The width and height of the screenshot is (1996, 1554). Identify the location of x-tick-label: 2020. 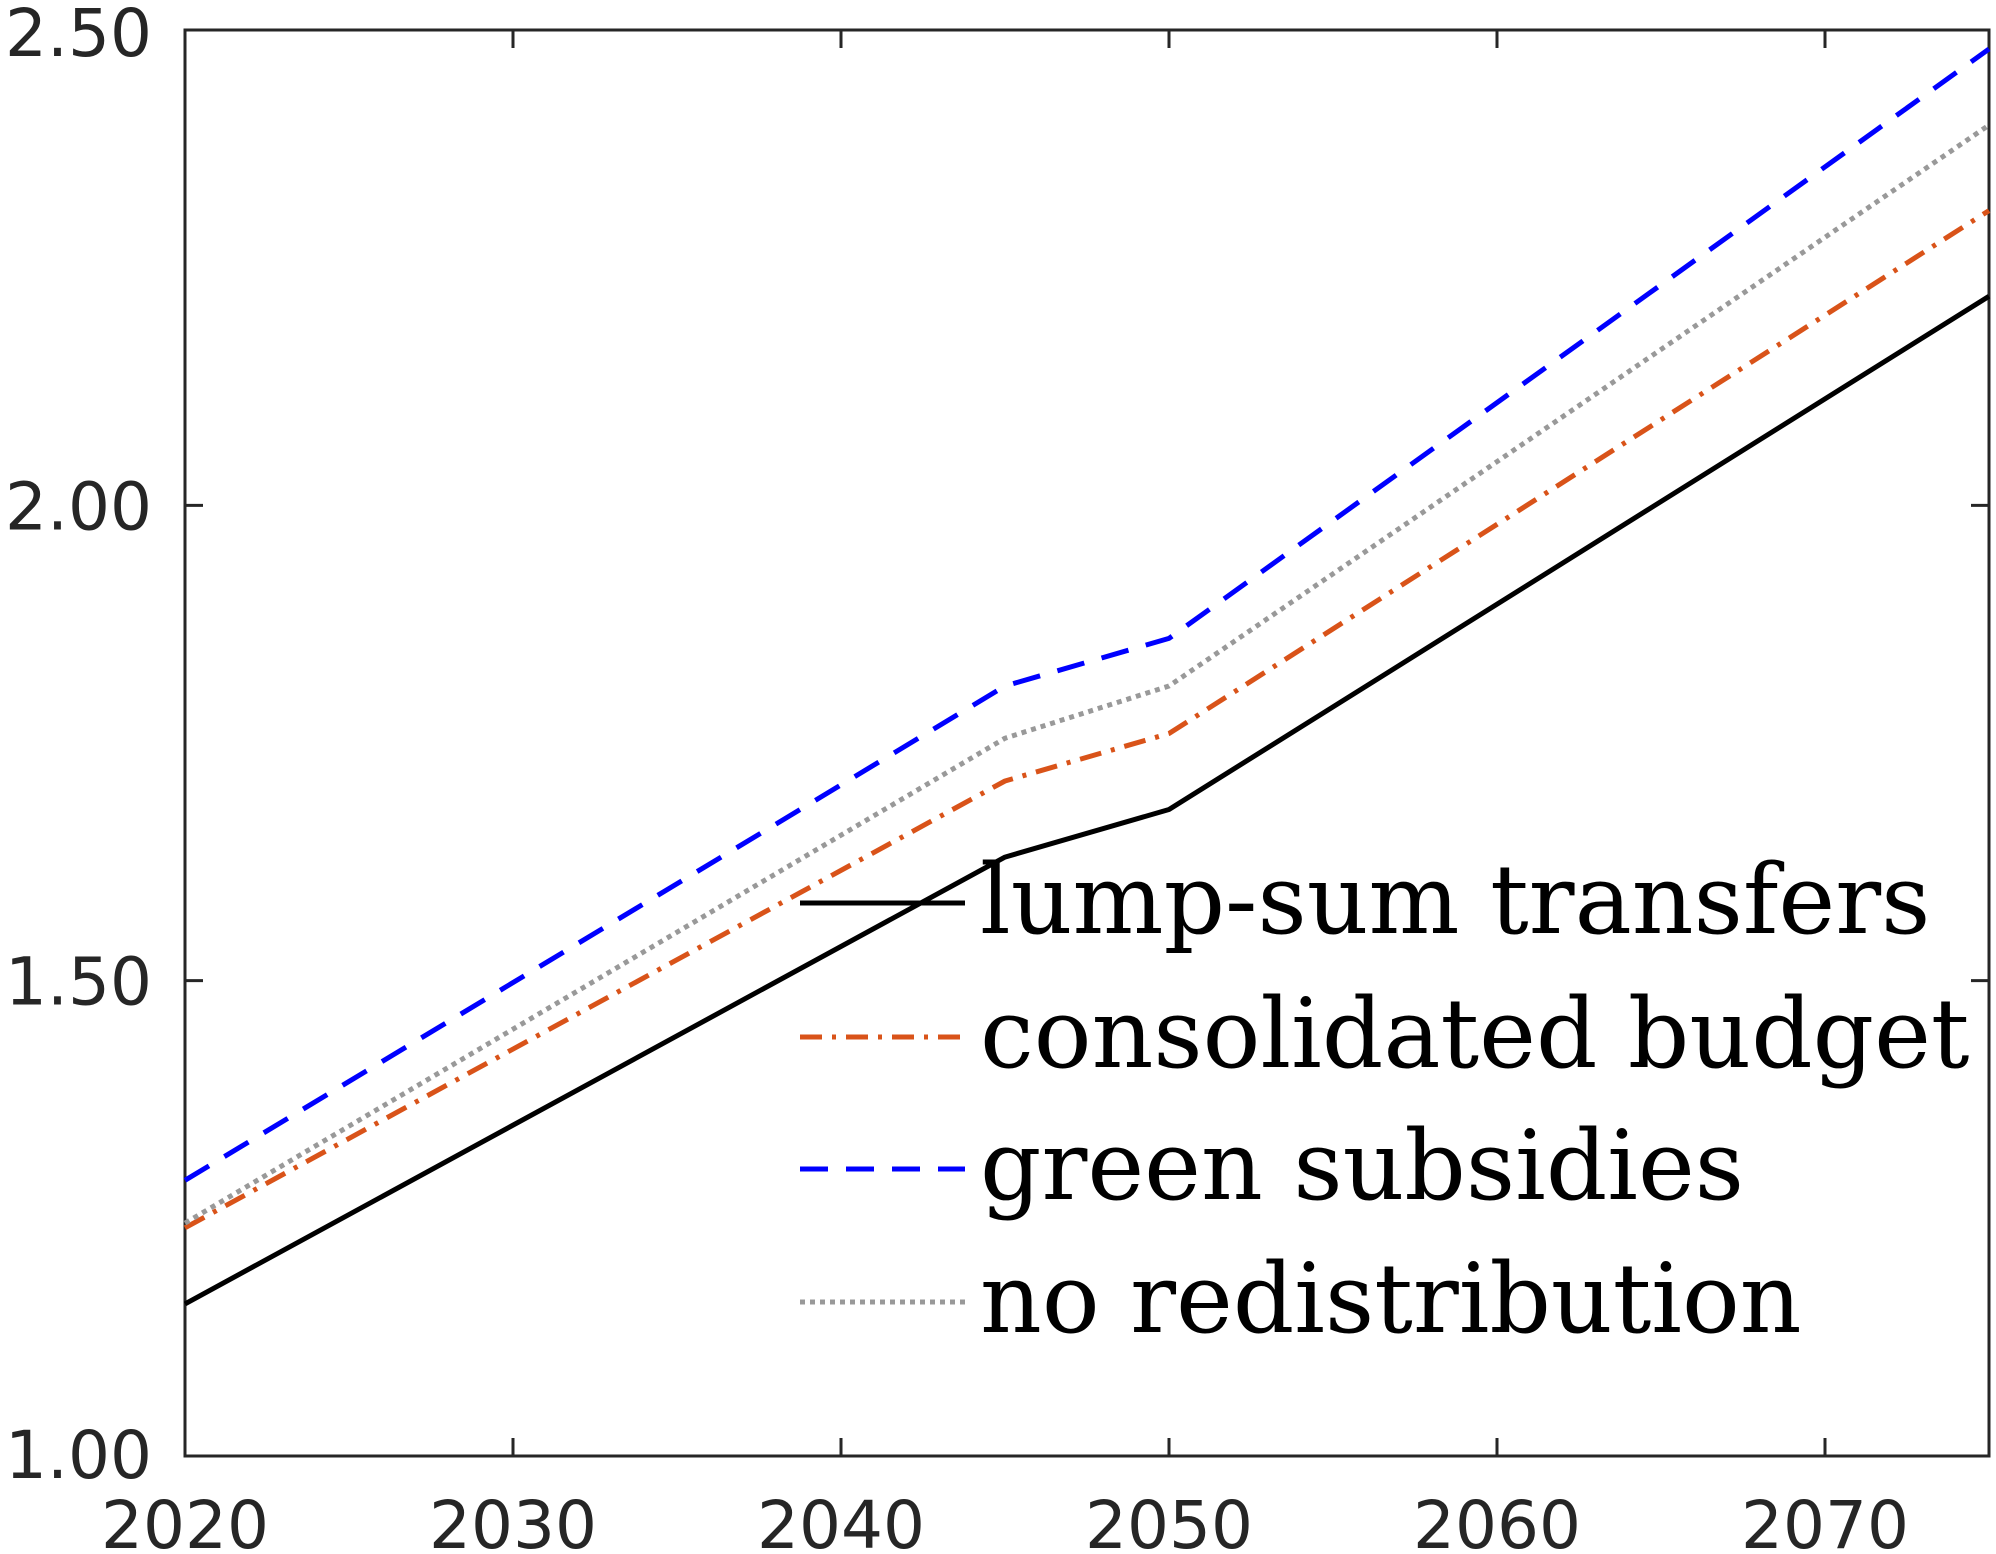
(185, 1520).